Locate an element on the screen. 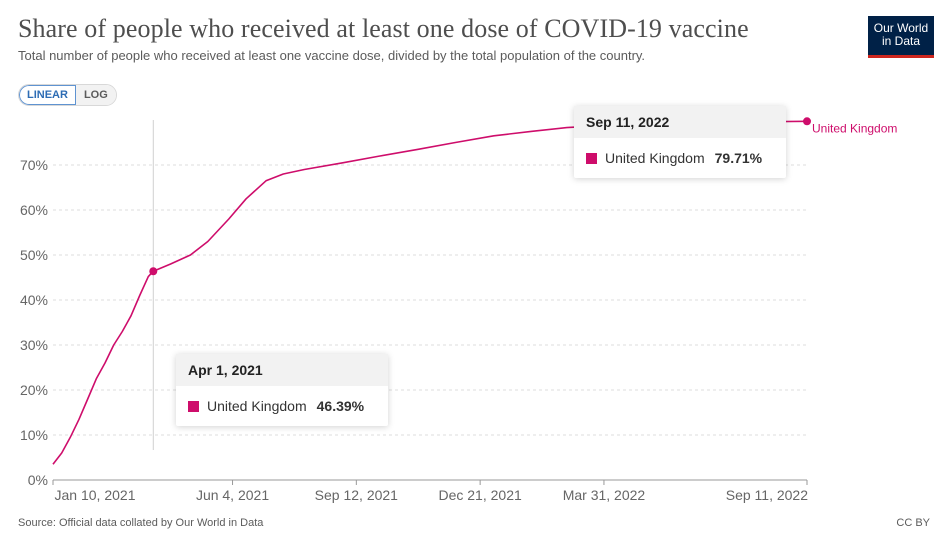  logo-line-1: Our World is located at coordinates (901, 28).